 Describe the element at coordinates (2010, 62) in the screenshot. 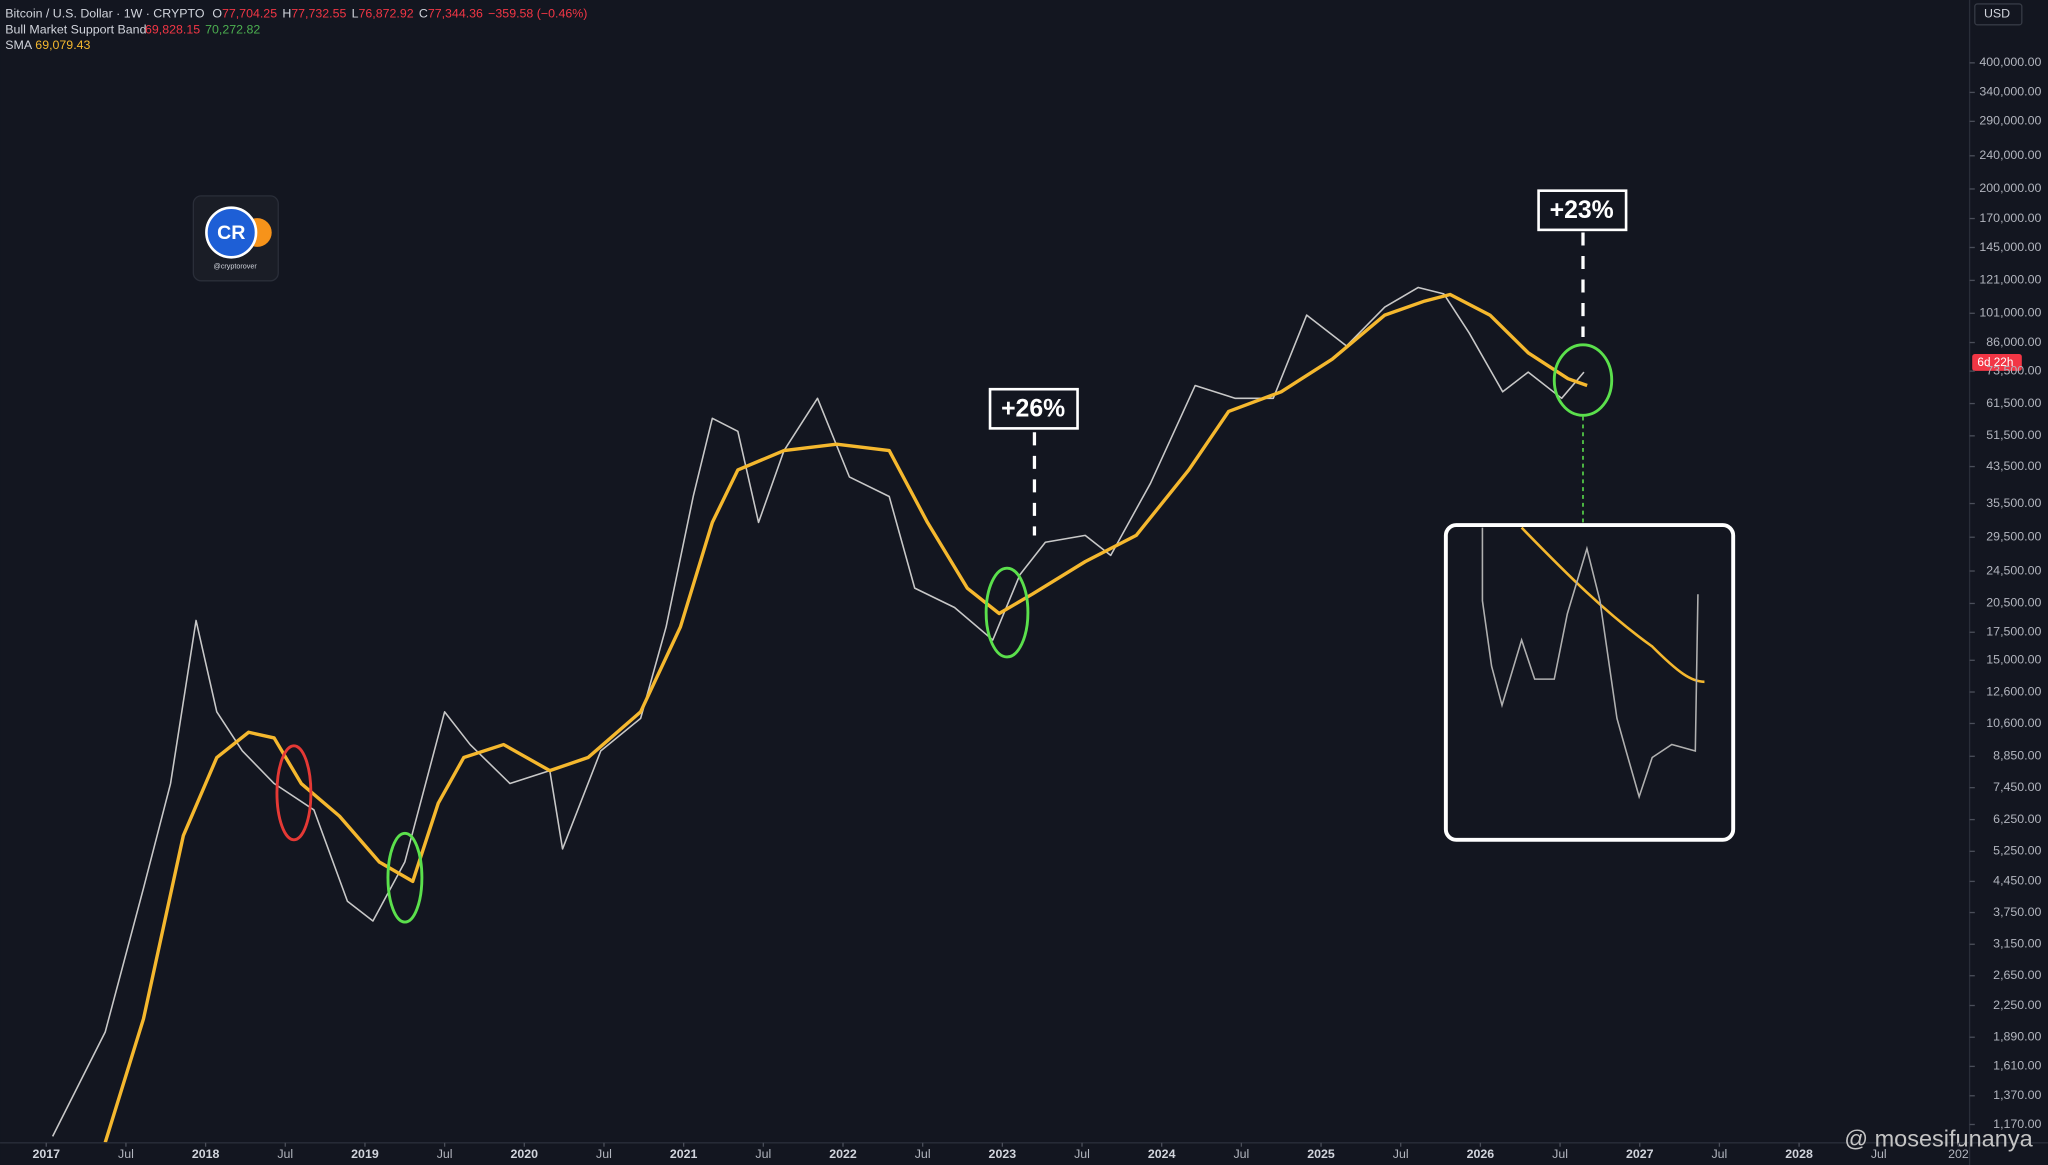

I see `y-tick-label: 400,000.00` at that location.